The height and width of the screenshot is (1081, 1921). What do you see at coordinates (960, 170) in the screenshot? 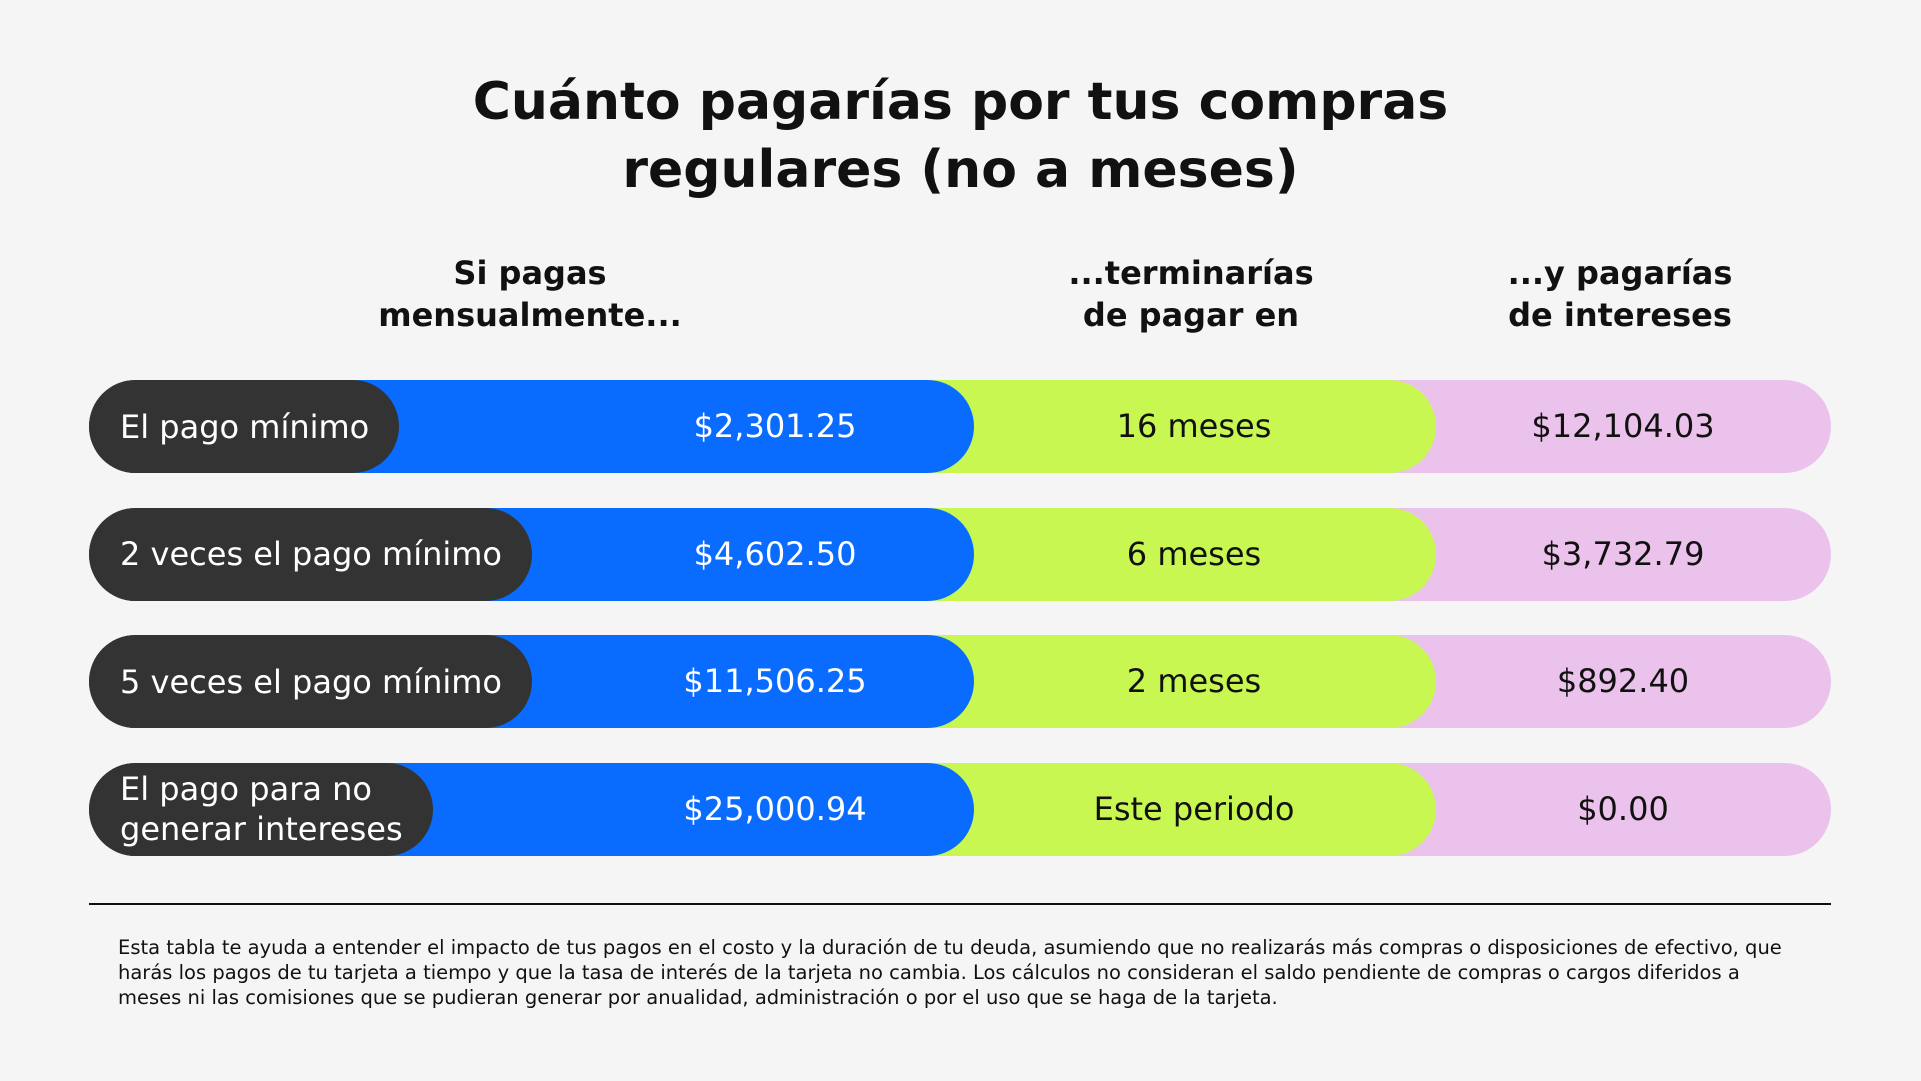
I see `title-line: regulares (no a meses)` at bounding box center [960, 170].